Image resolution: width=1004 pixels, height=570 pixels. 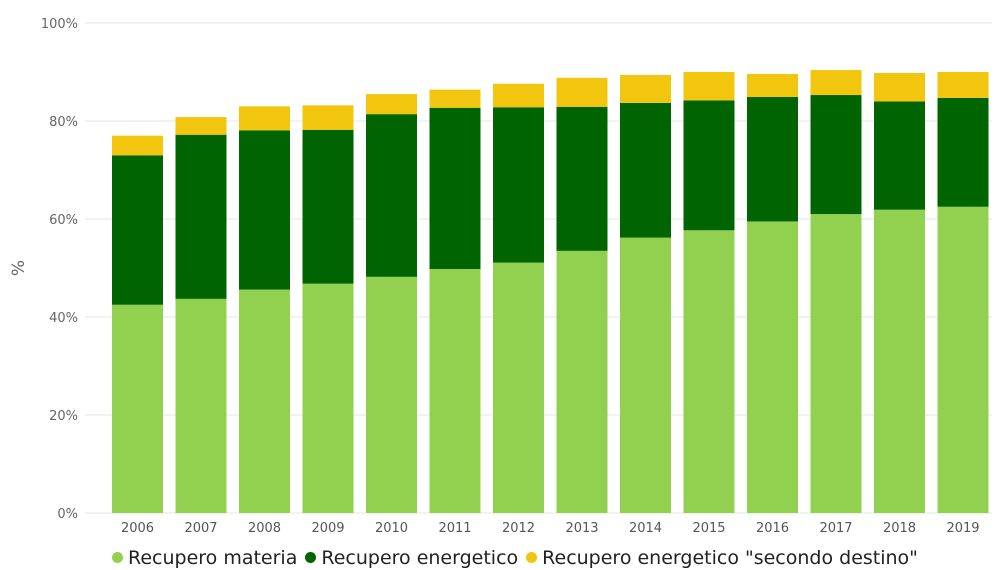 I want to click on y-axis-label: %, so click(x=19, y=268).